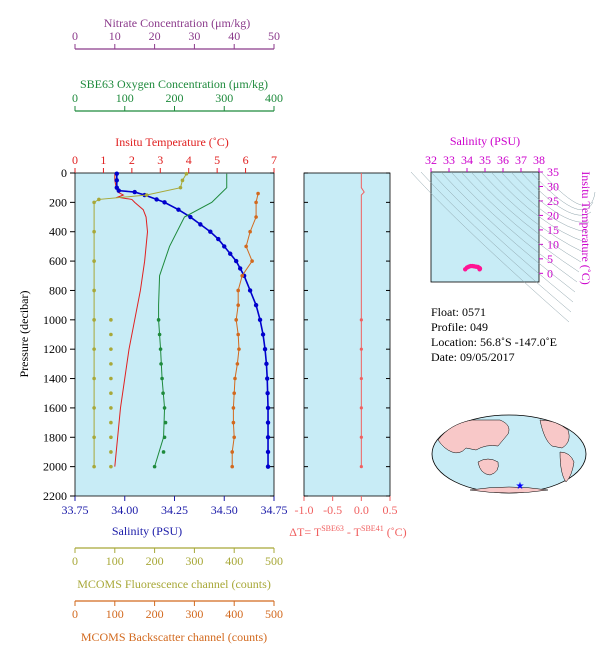  What do you see at coordinates (509, 490) in the screenshot?
I see `map-land-antarctica` at bounding box center [509, 490].